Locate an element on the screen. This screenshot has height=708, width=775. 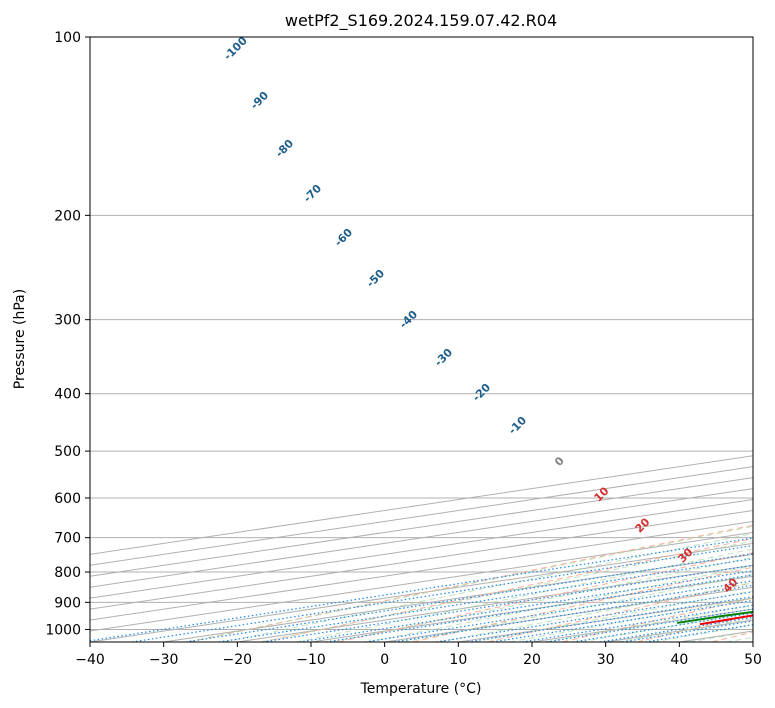
y-tick-label: 800 is located at coordinates (67, 573).